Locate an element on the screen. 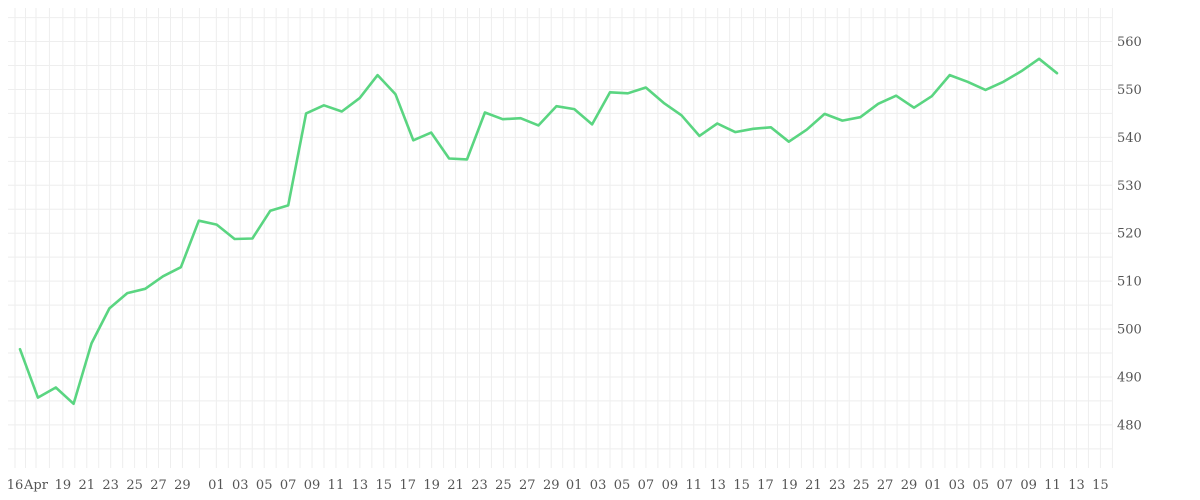 This screenshot has height=500, width=1200. x-tick-label: Apr is located at coordinates (36, 485).